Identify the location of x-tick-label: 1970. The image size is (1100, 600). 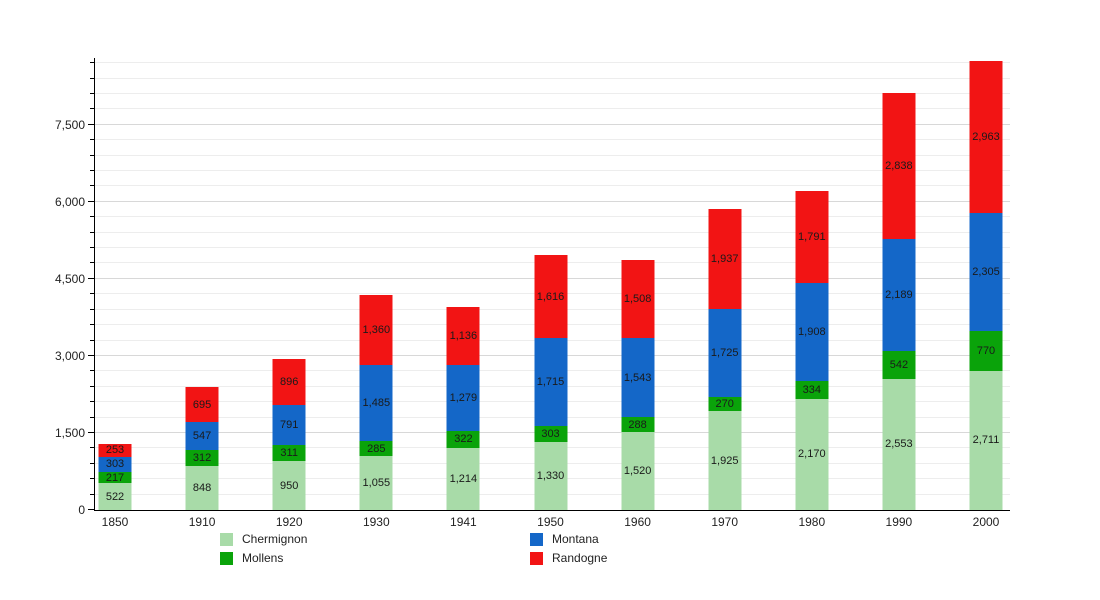
(725, 522).